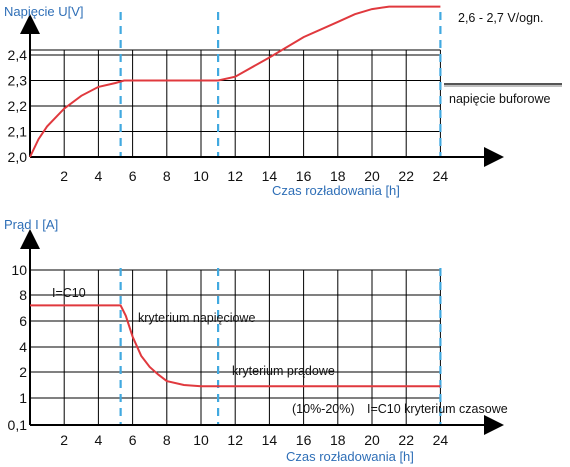 The height and width of the screenshot is (467, 570). I want to click on current-criterion-label: kryterium prądowe, so click(283, 371).